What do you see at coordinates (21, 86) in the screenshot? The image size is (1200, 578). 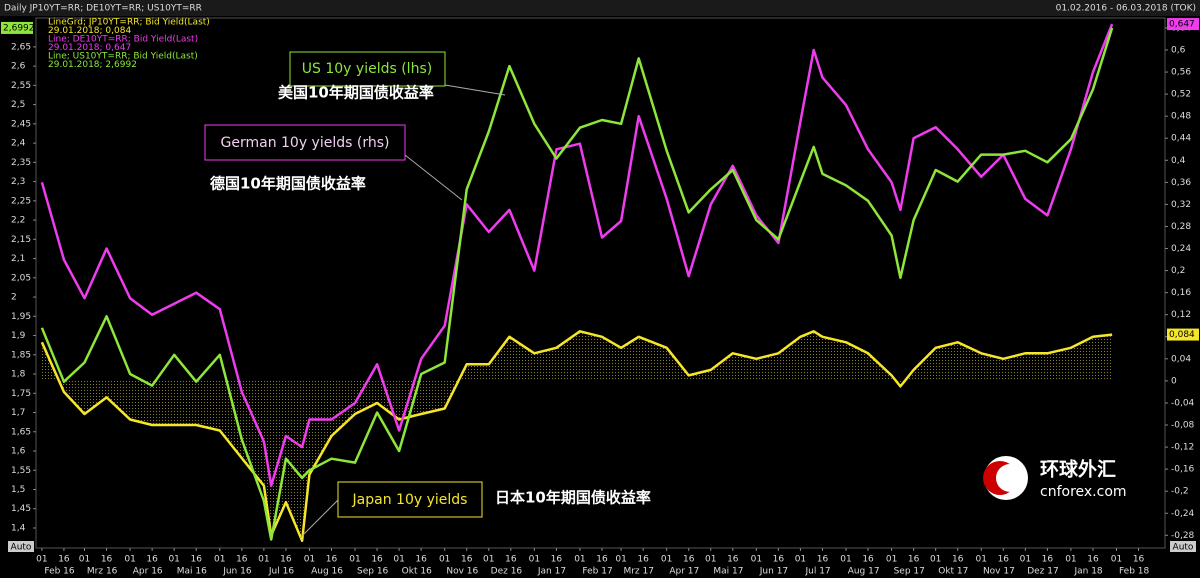 I see `y-tick-label: 2,55` at bounding box center [21, 86].